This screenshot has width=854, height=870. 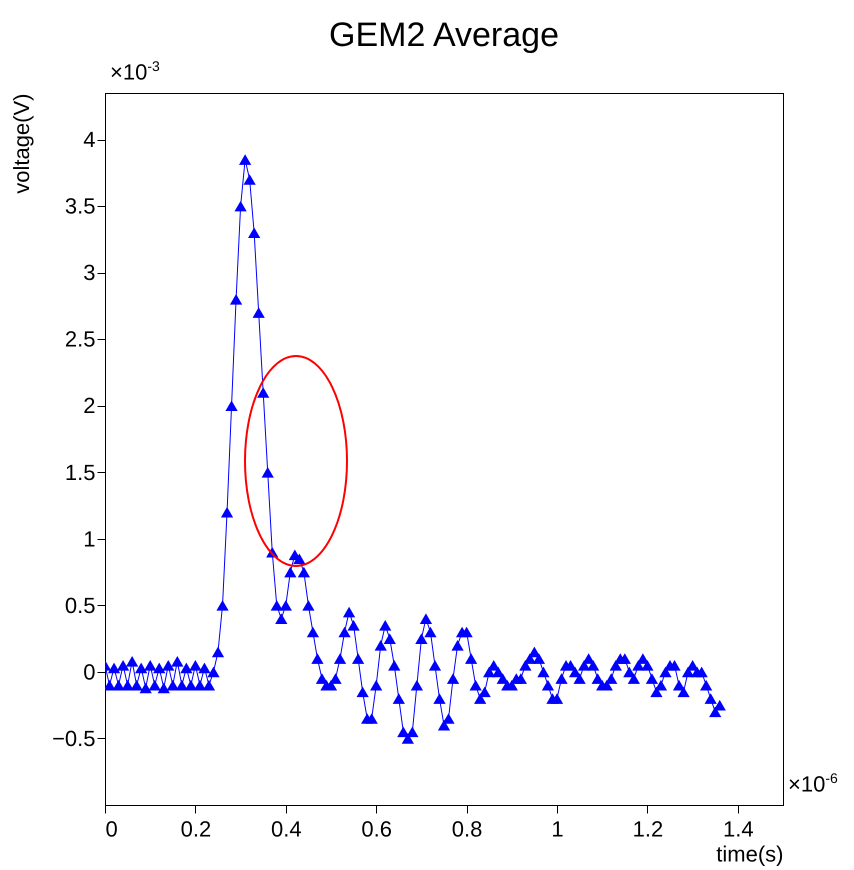 What do you see at coordinates (648, 829) in the screenshot?
I see `x-tick-label: 1.2` at bounding box center [648, 829].